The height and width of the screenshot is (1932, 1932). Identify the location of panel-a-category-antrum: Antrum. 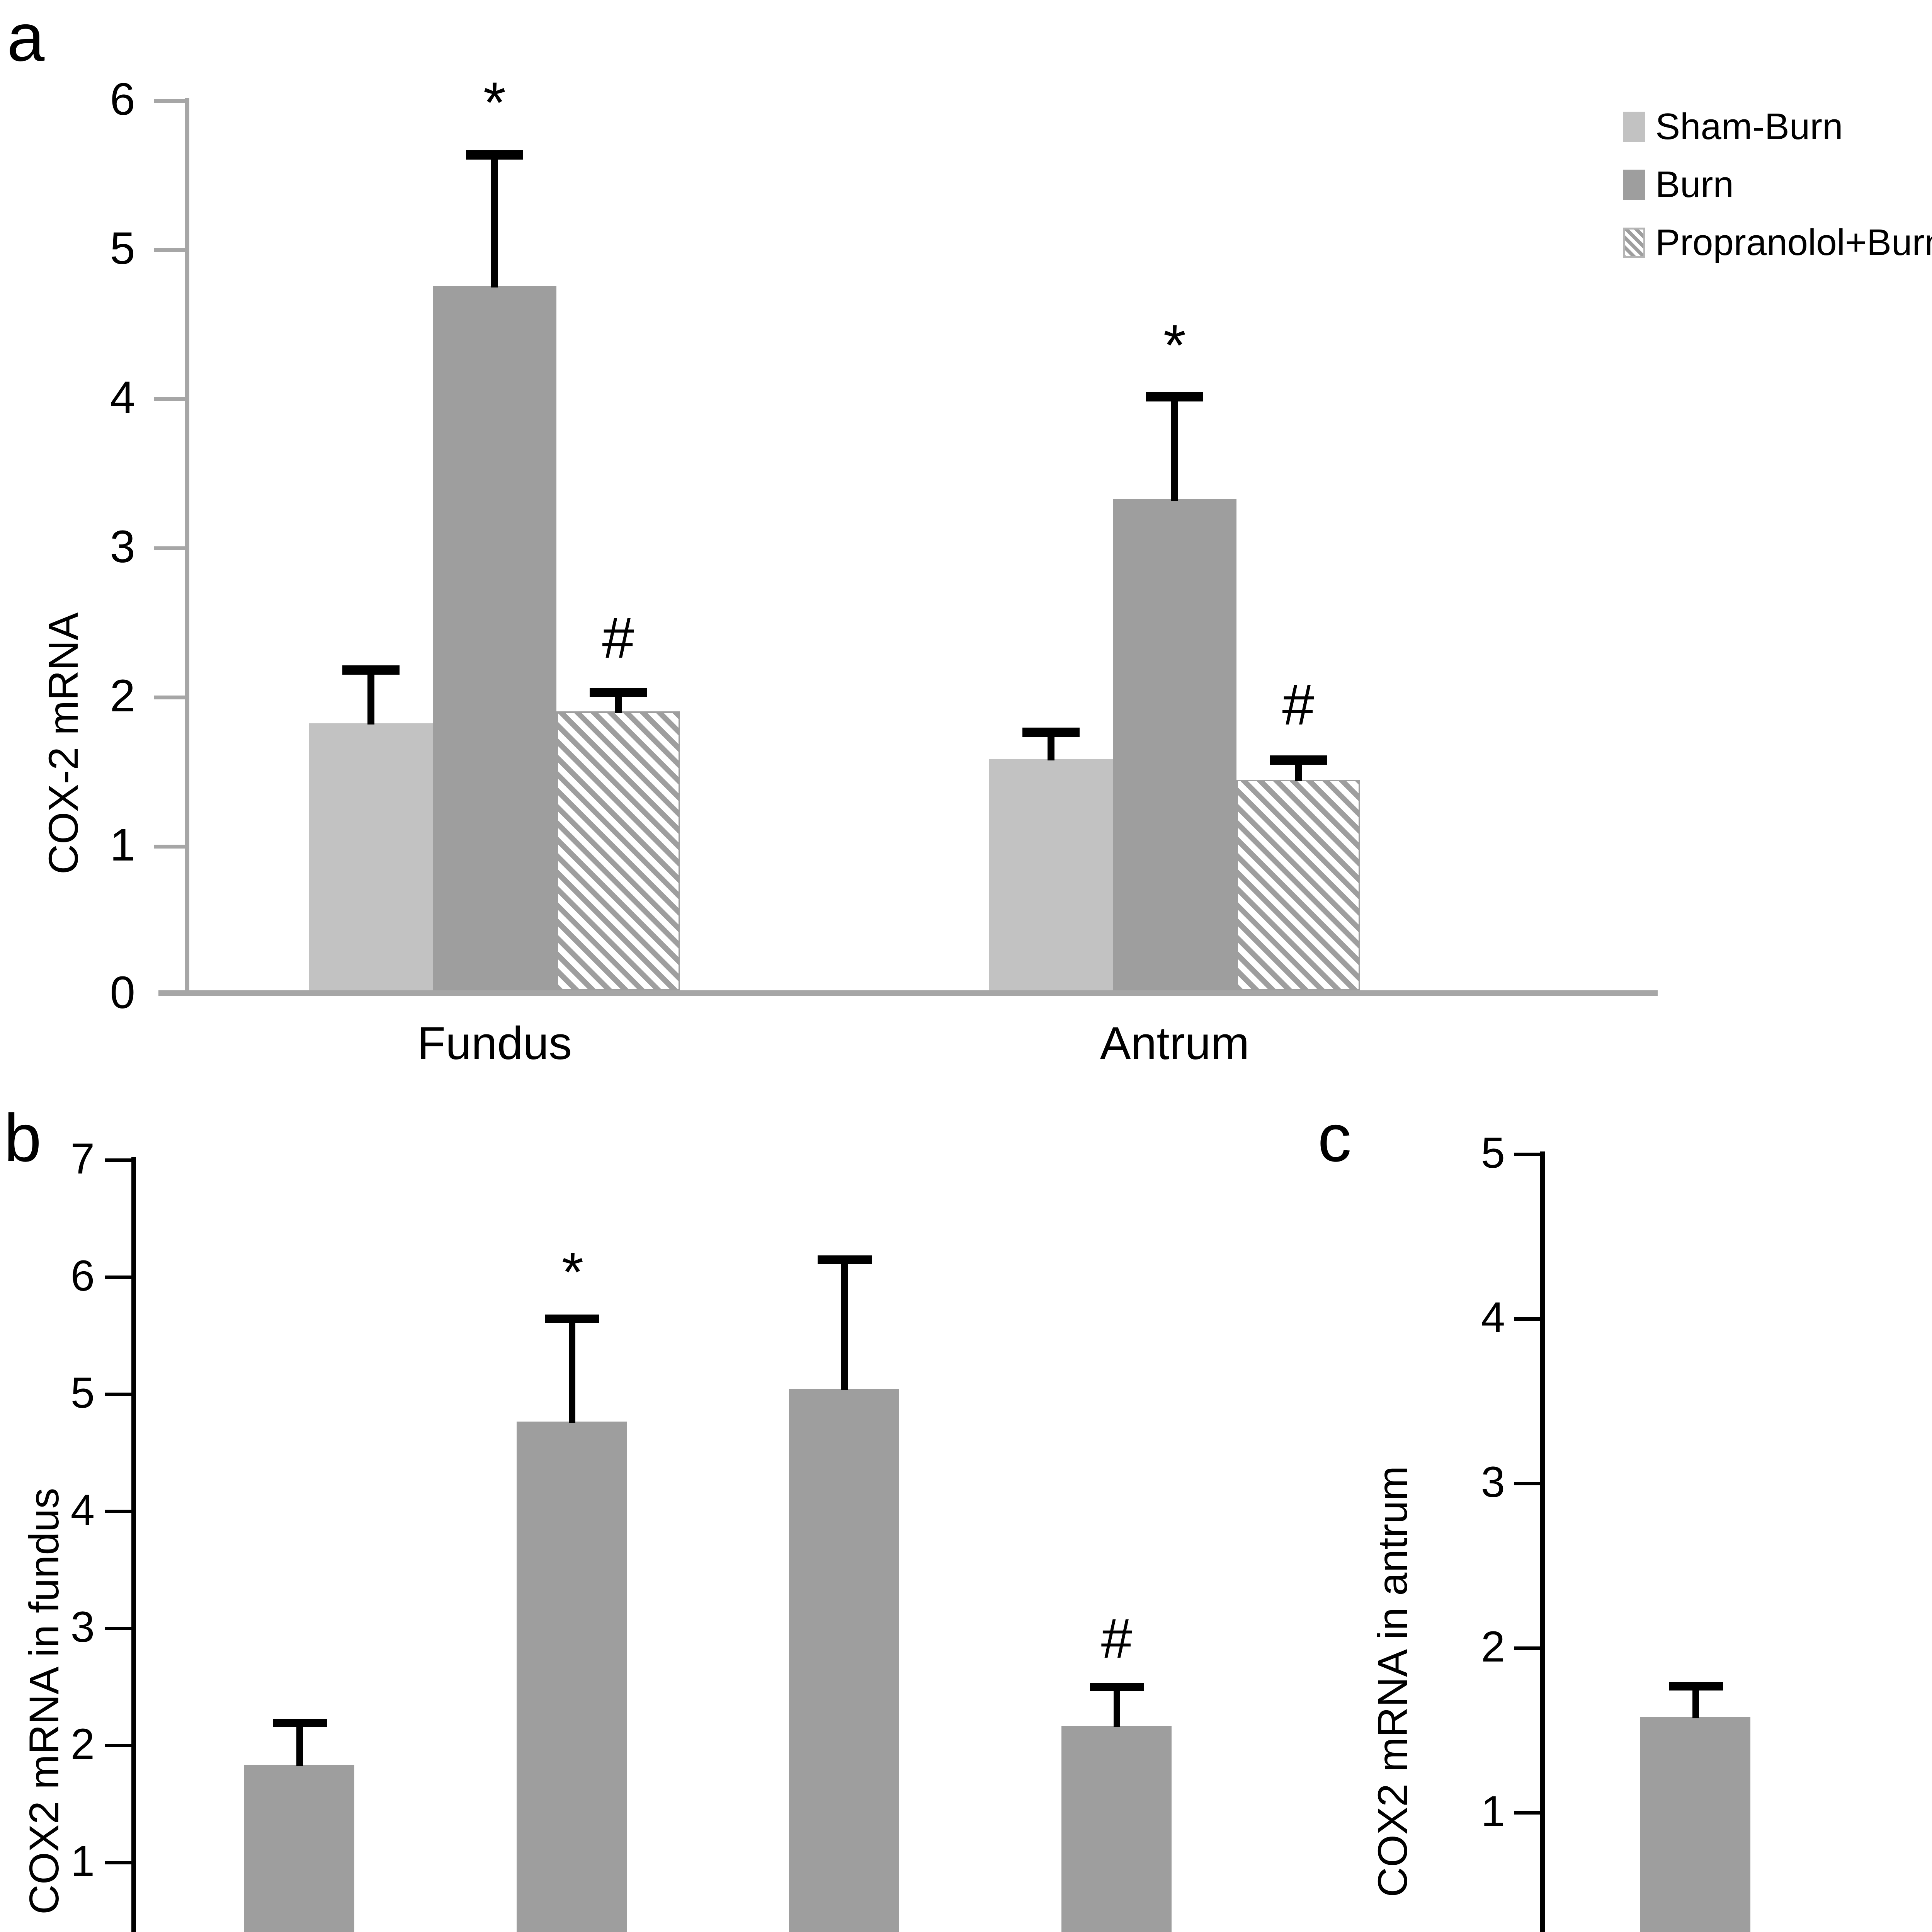
(1175, 1043).